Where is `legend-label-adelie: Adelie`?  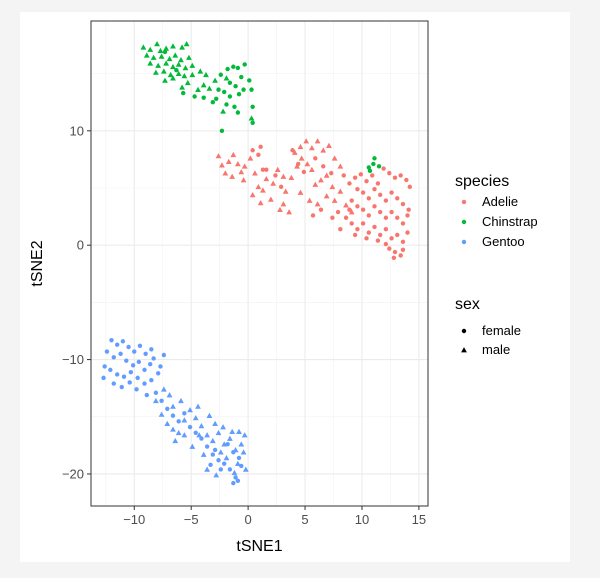
legend-label-adelie: Adelie is located at coordinates (500, 201).